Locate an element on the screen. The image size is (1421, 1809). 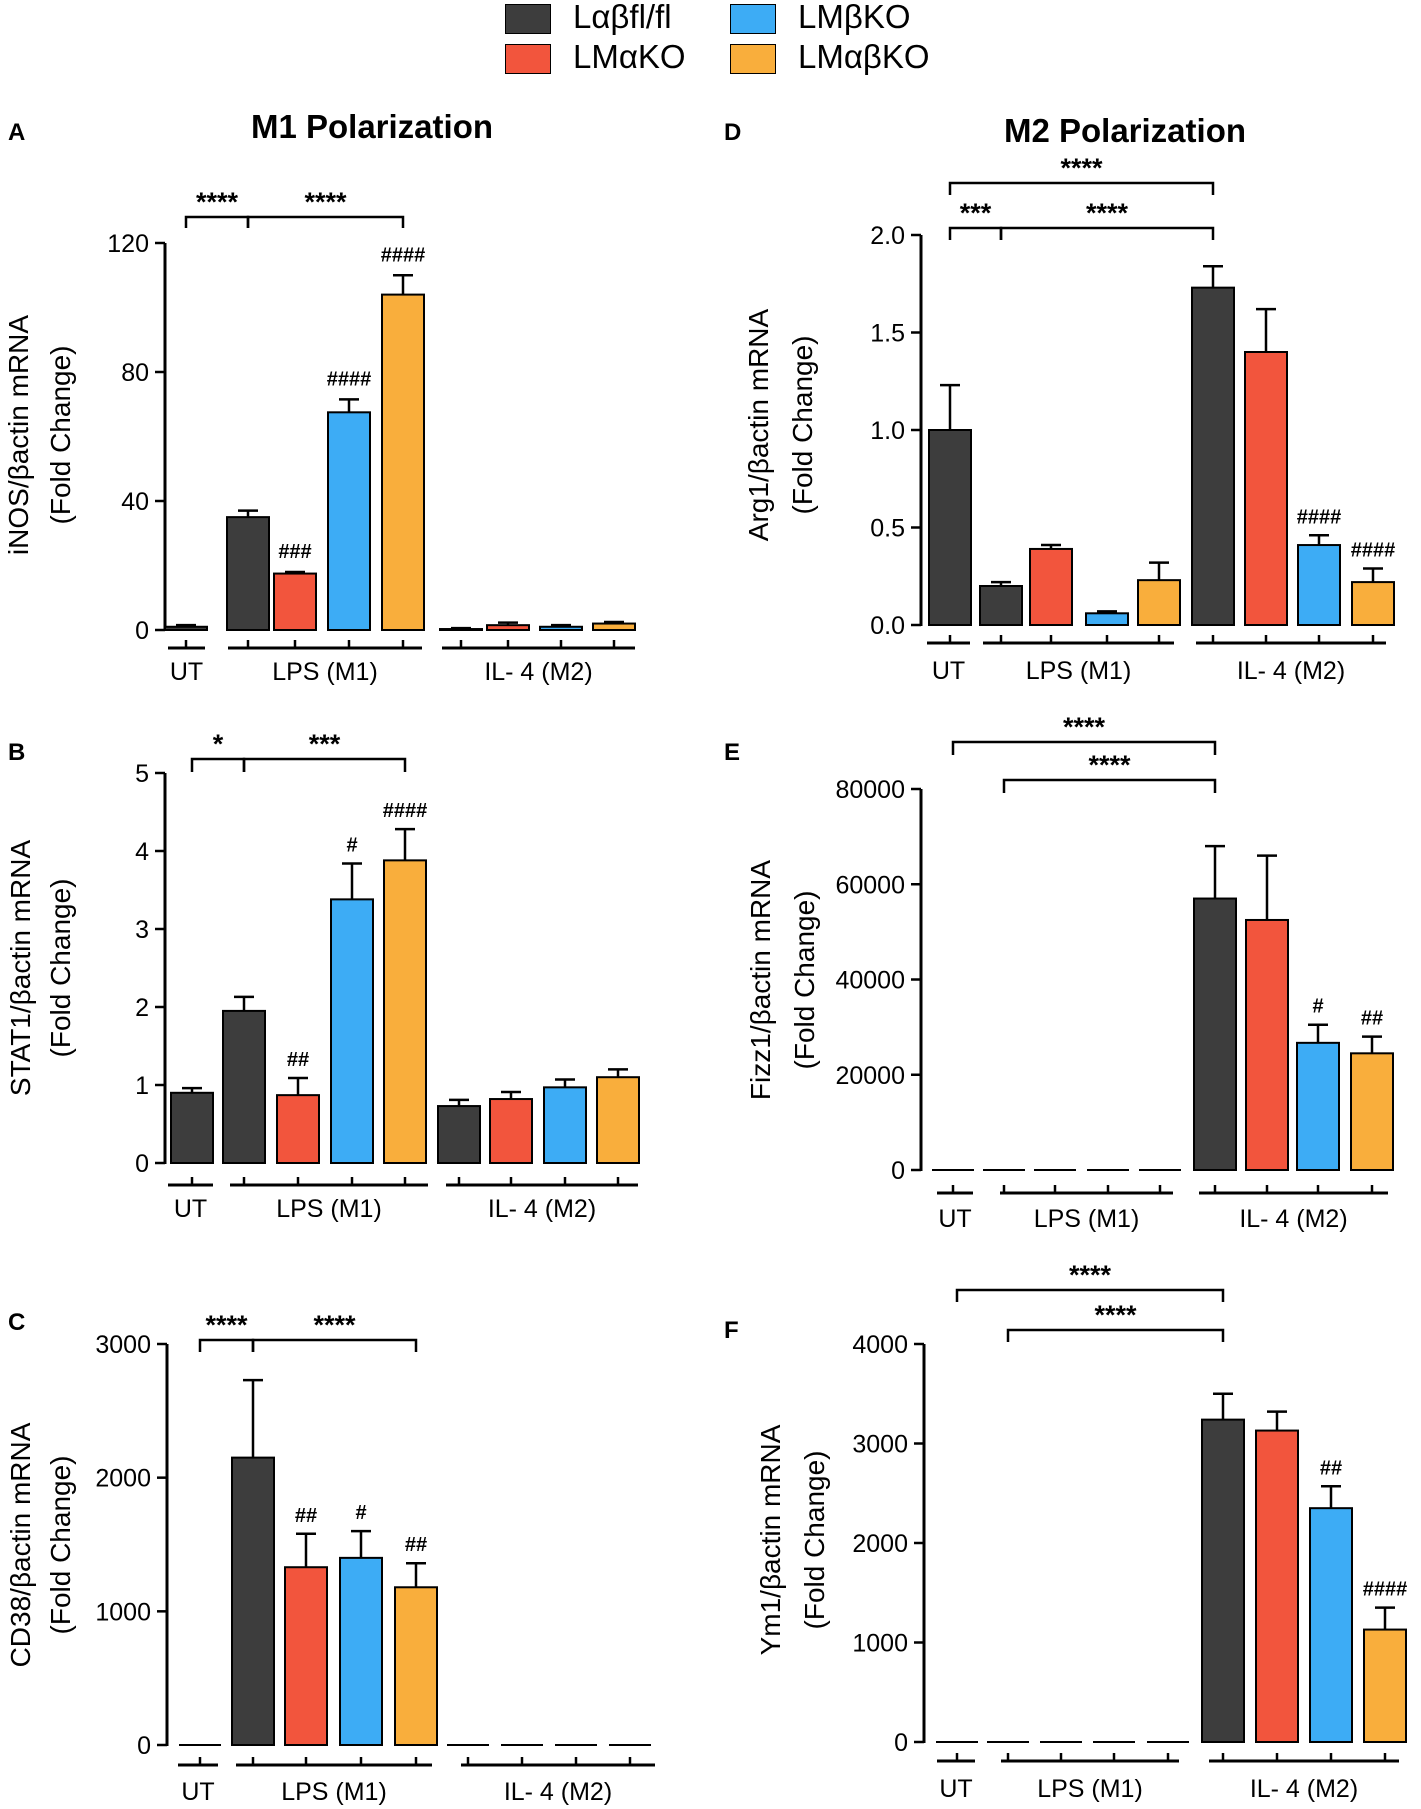
y-tick-label: 2000 is located at coordinates (880, 1544).